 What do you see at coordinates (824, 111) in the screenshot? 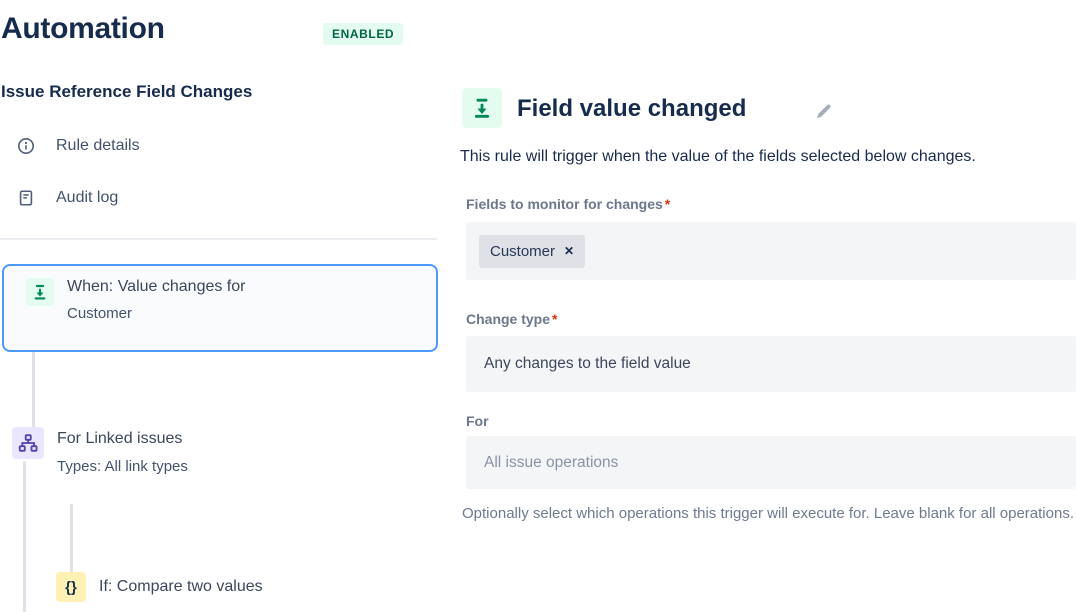
I see `edit-pencil-icon` at bounding box center [824, 111].